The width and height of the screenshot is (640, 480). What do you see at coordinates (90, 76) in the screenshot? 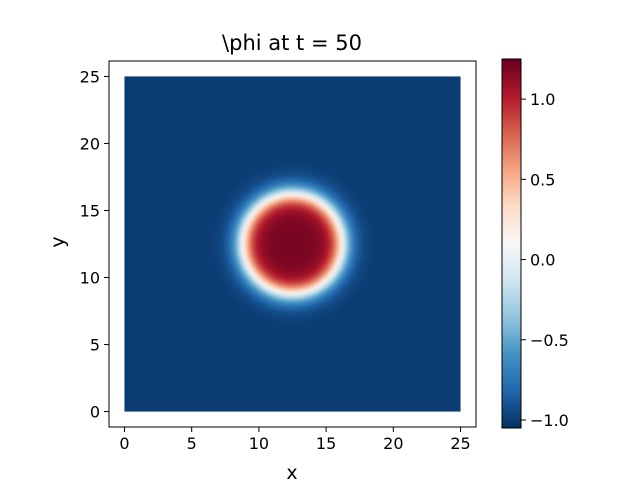
I see `y-tick-label: 25` at bounding box center [90, 76].